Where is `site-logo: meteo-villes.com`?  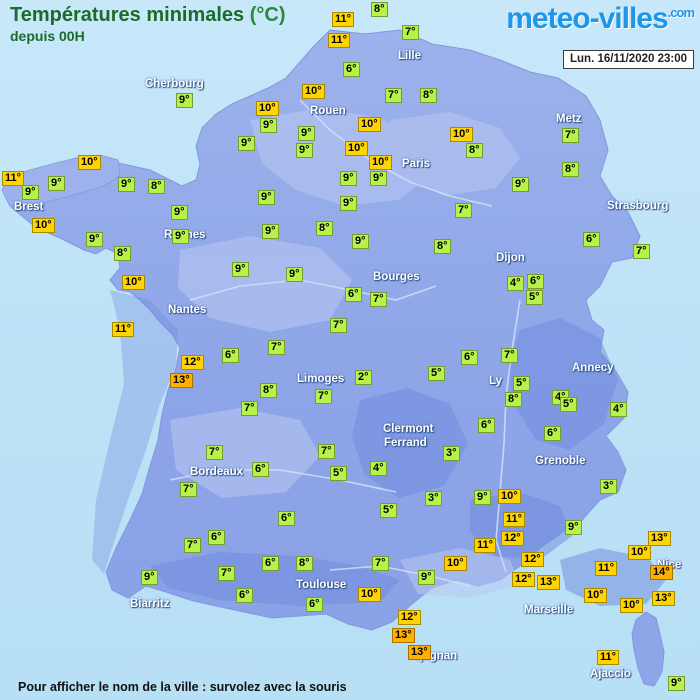 site-logo: meteo-villes.com is located at coordinates (600, 19).